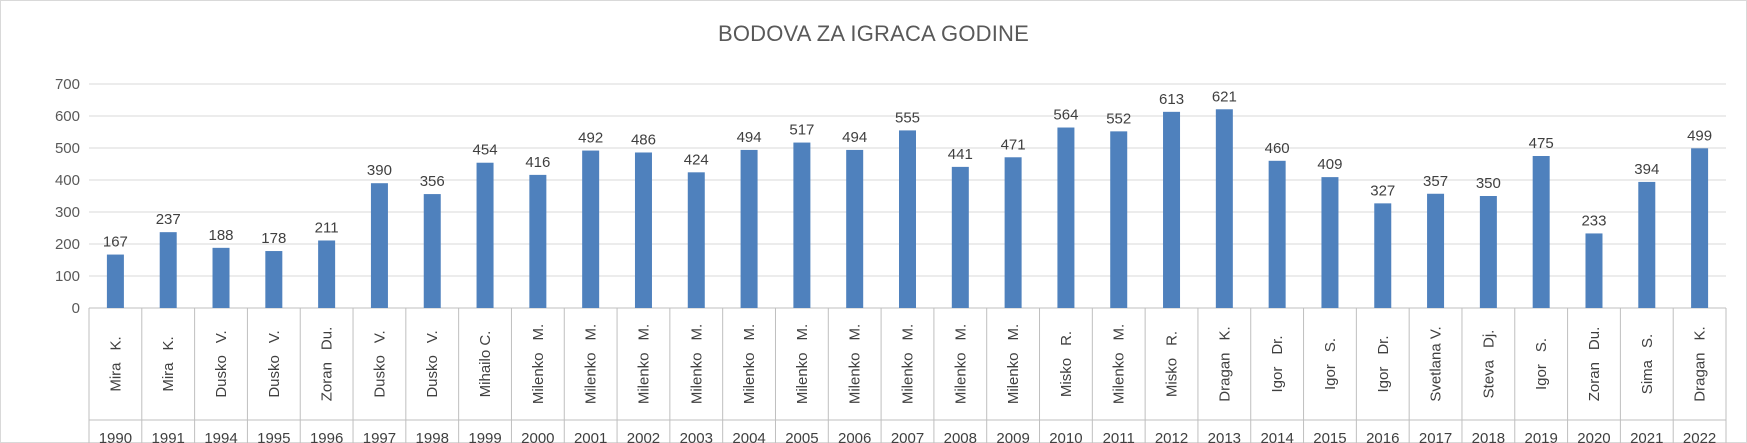  I want to click on category-year-label: 1997, so click(379, 436).